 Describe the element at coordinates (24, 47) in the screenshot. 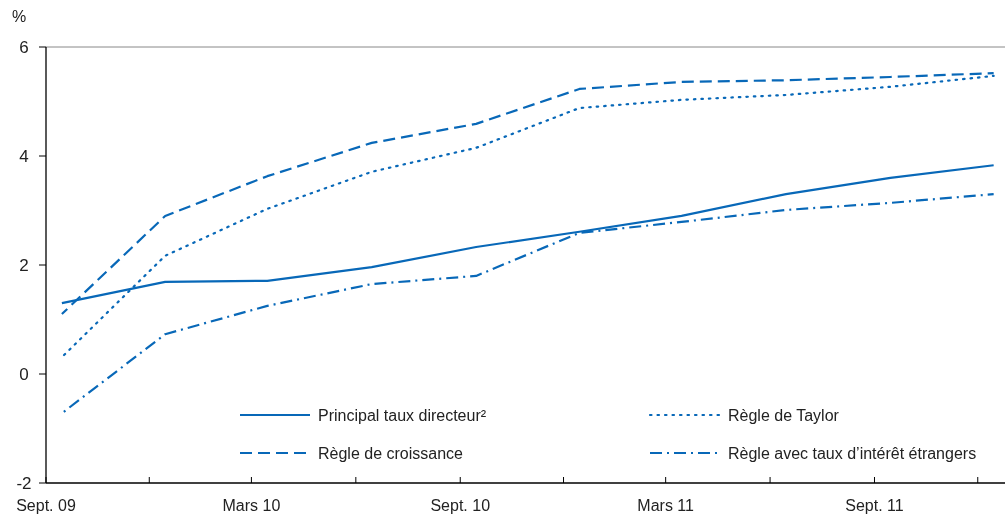

I see `y-tick-label: 6` at that location.